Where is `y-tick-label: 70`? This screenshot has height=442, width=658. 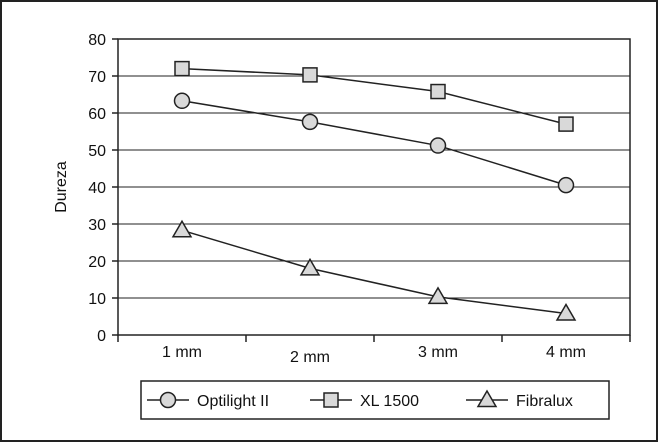 y-tick-label: 70 is located at coordinates (97, 77).